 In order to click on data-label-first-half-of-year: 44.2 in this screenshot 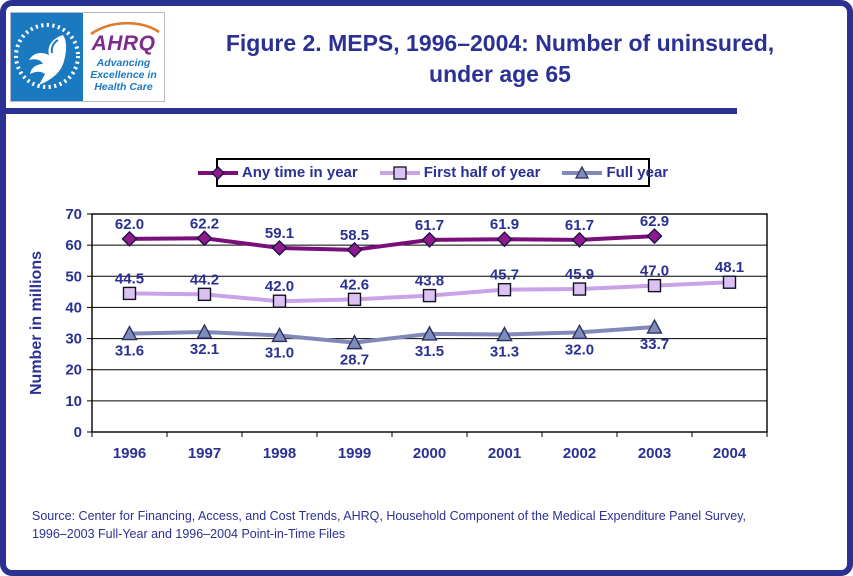, I will do `click(204, 279)`.